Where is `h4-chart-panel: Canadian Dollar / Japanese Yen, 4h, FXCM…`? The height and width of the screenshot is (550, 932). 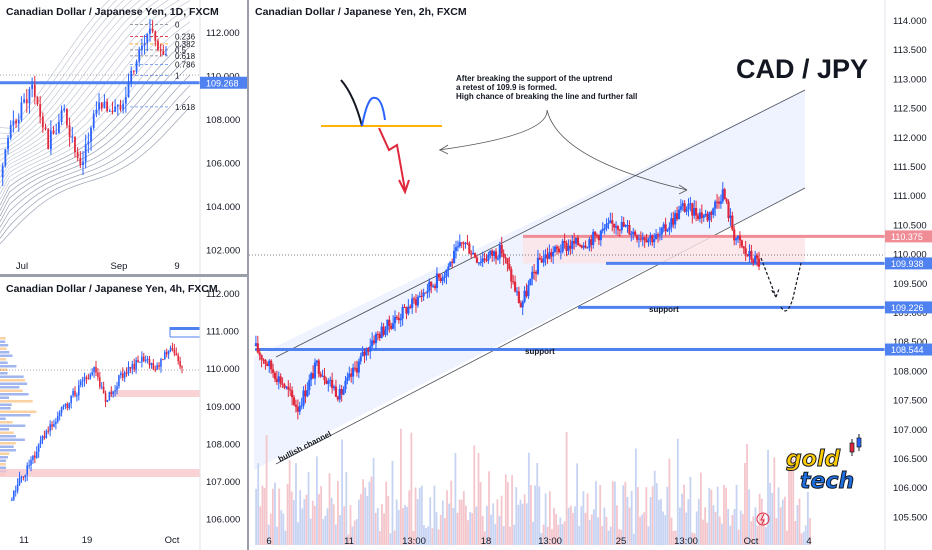 h4-chart-panel: Canadian Dollar / Japanese Yen, 4h, FXCM… is located at coordinates (123, 413).